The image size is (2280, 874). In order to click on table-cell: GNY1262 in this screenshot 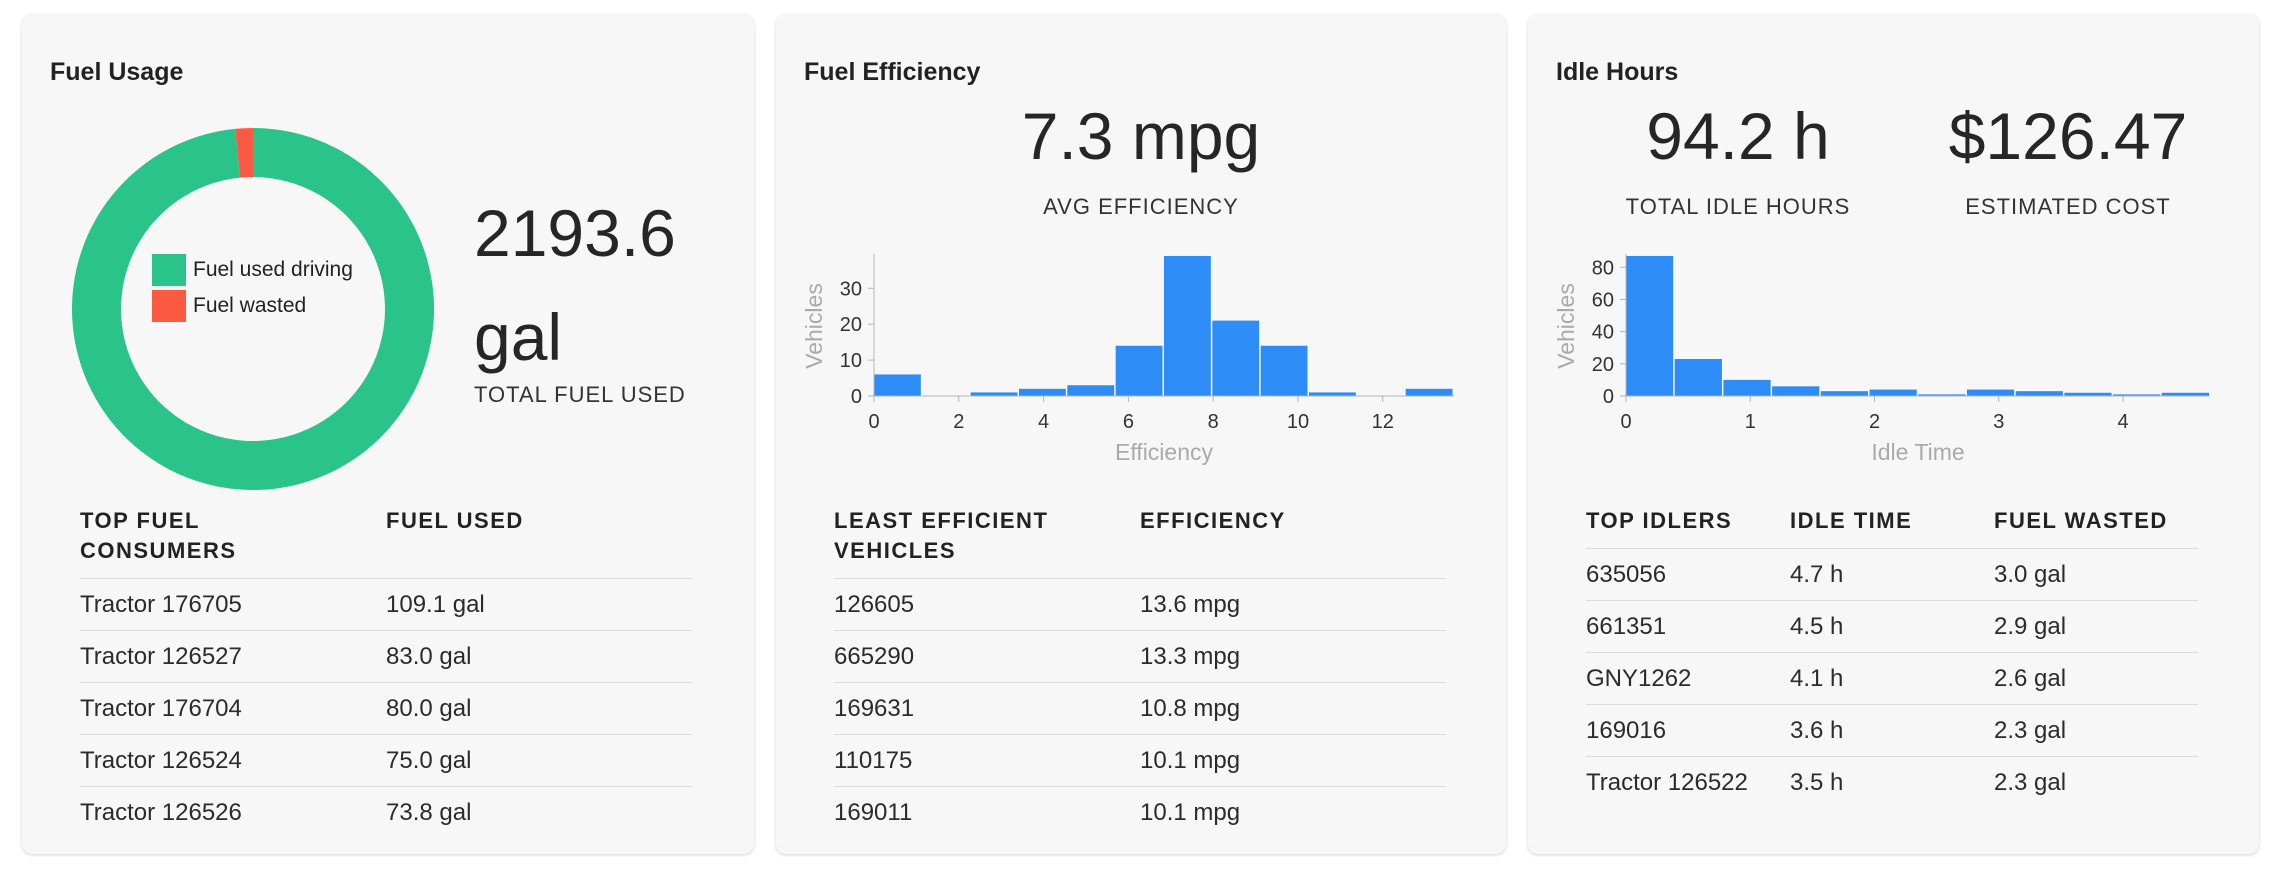, I will do `click(1688, 678)`.